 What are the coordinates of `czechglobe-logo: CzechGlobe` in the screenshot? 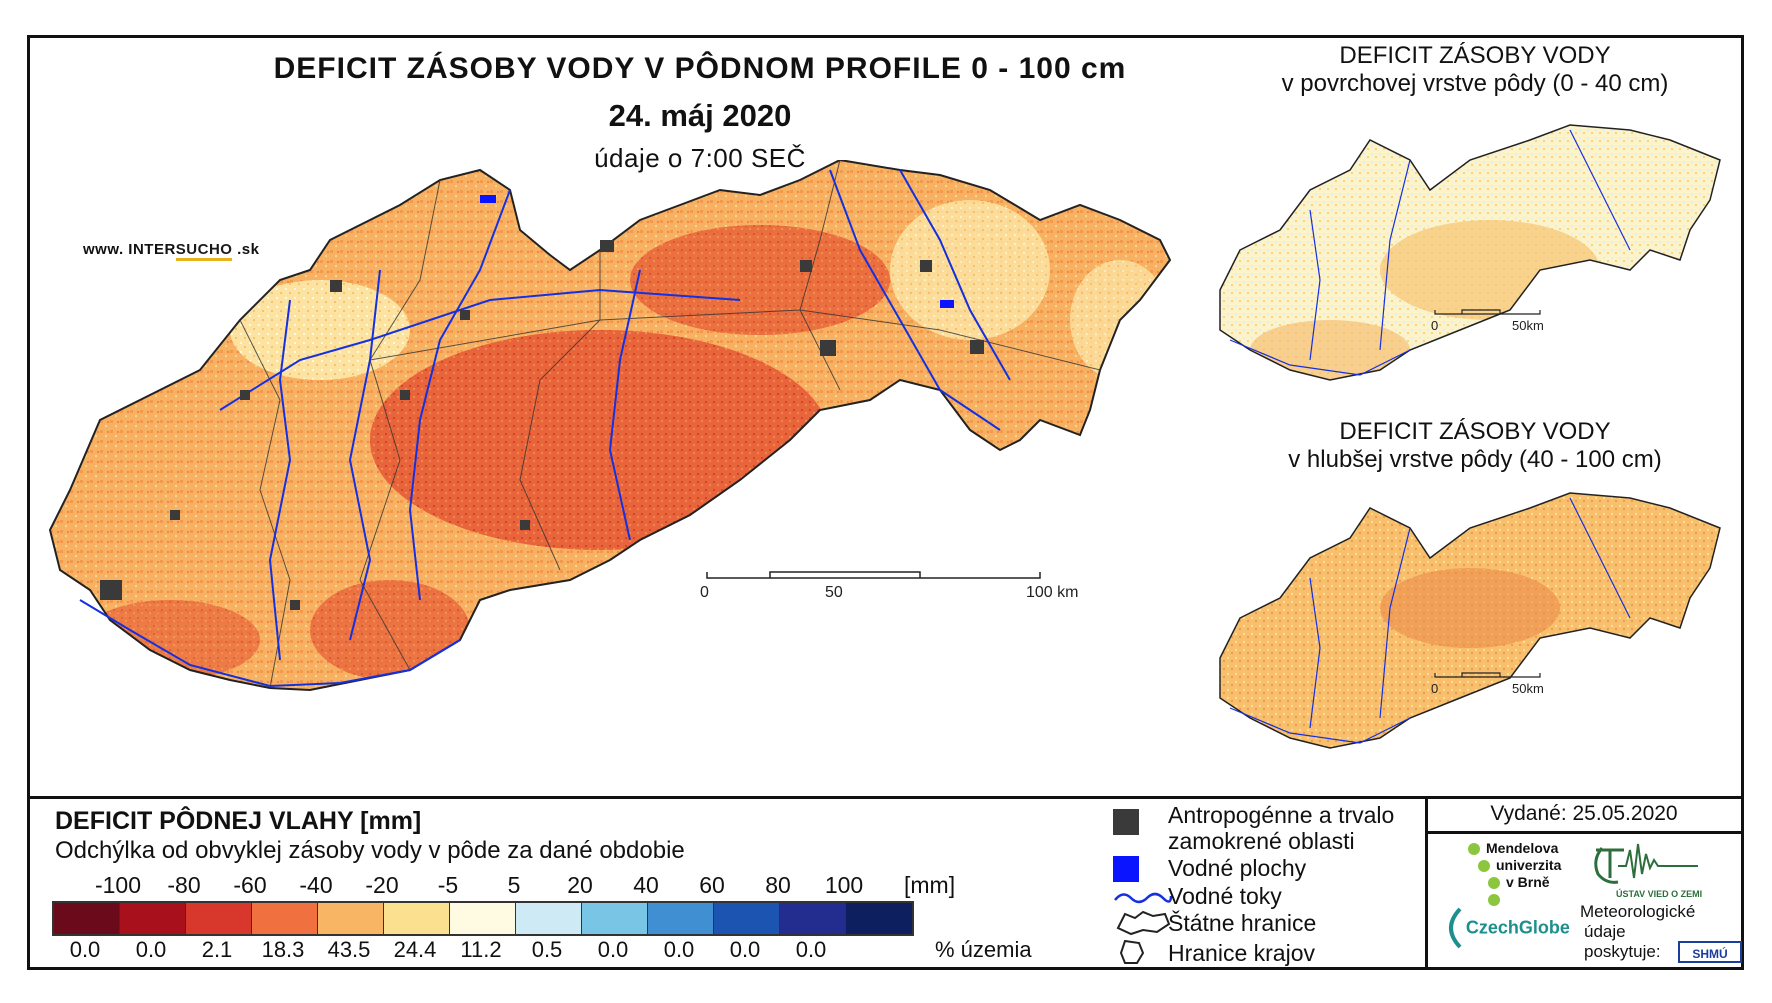 It's located at (1505, 928).